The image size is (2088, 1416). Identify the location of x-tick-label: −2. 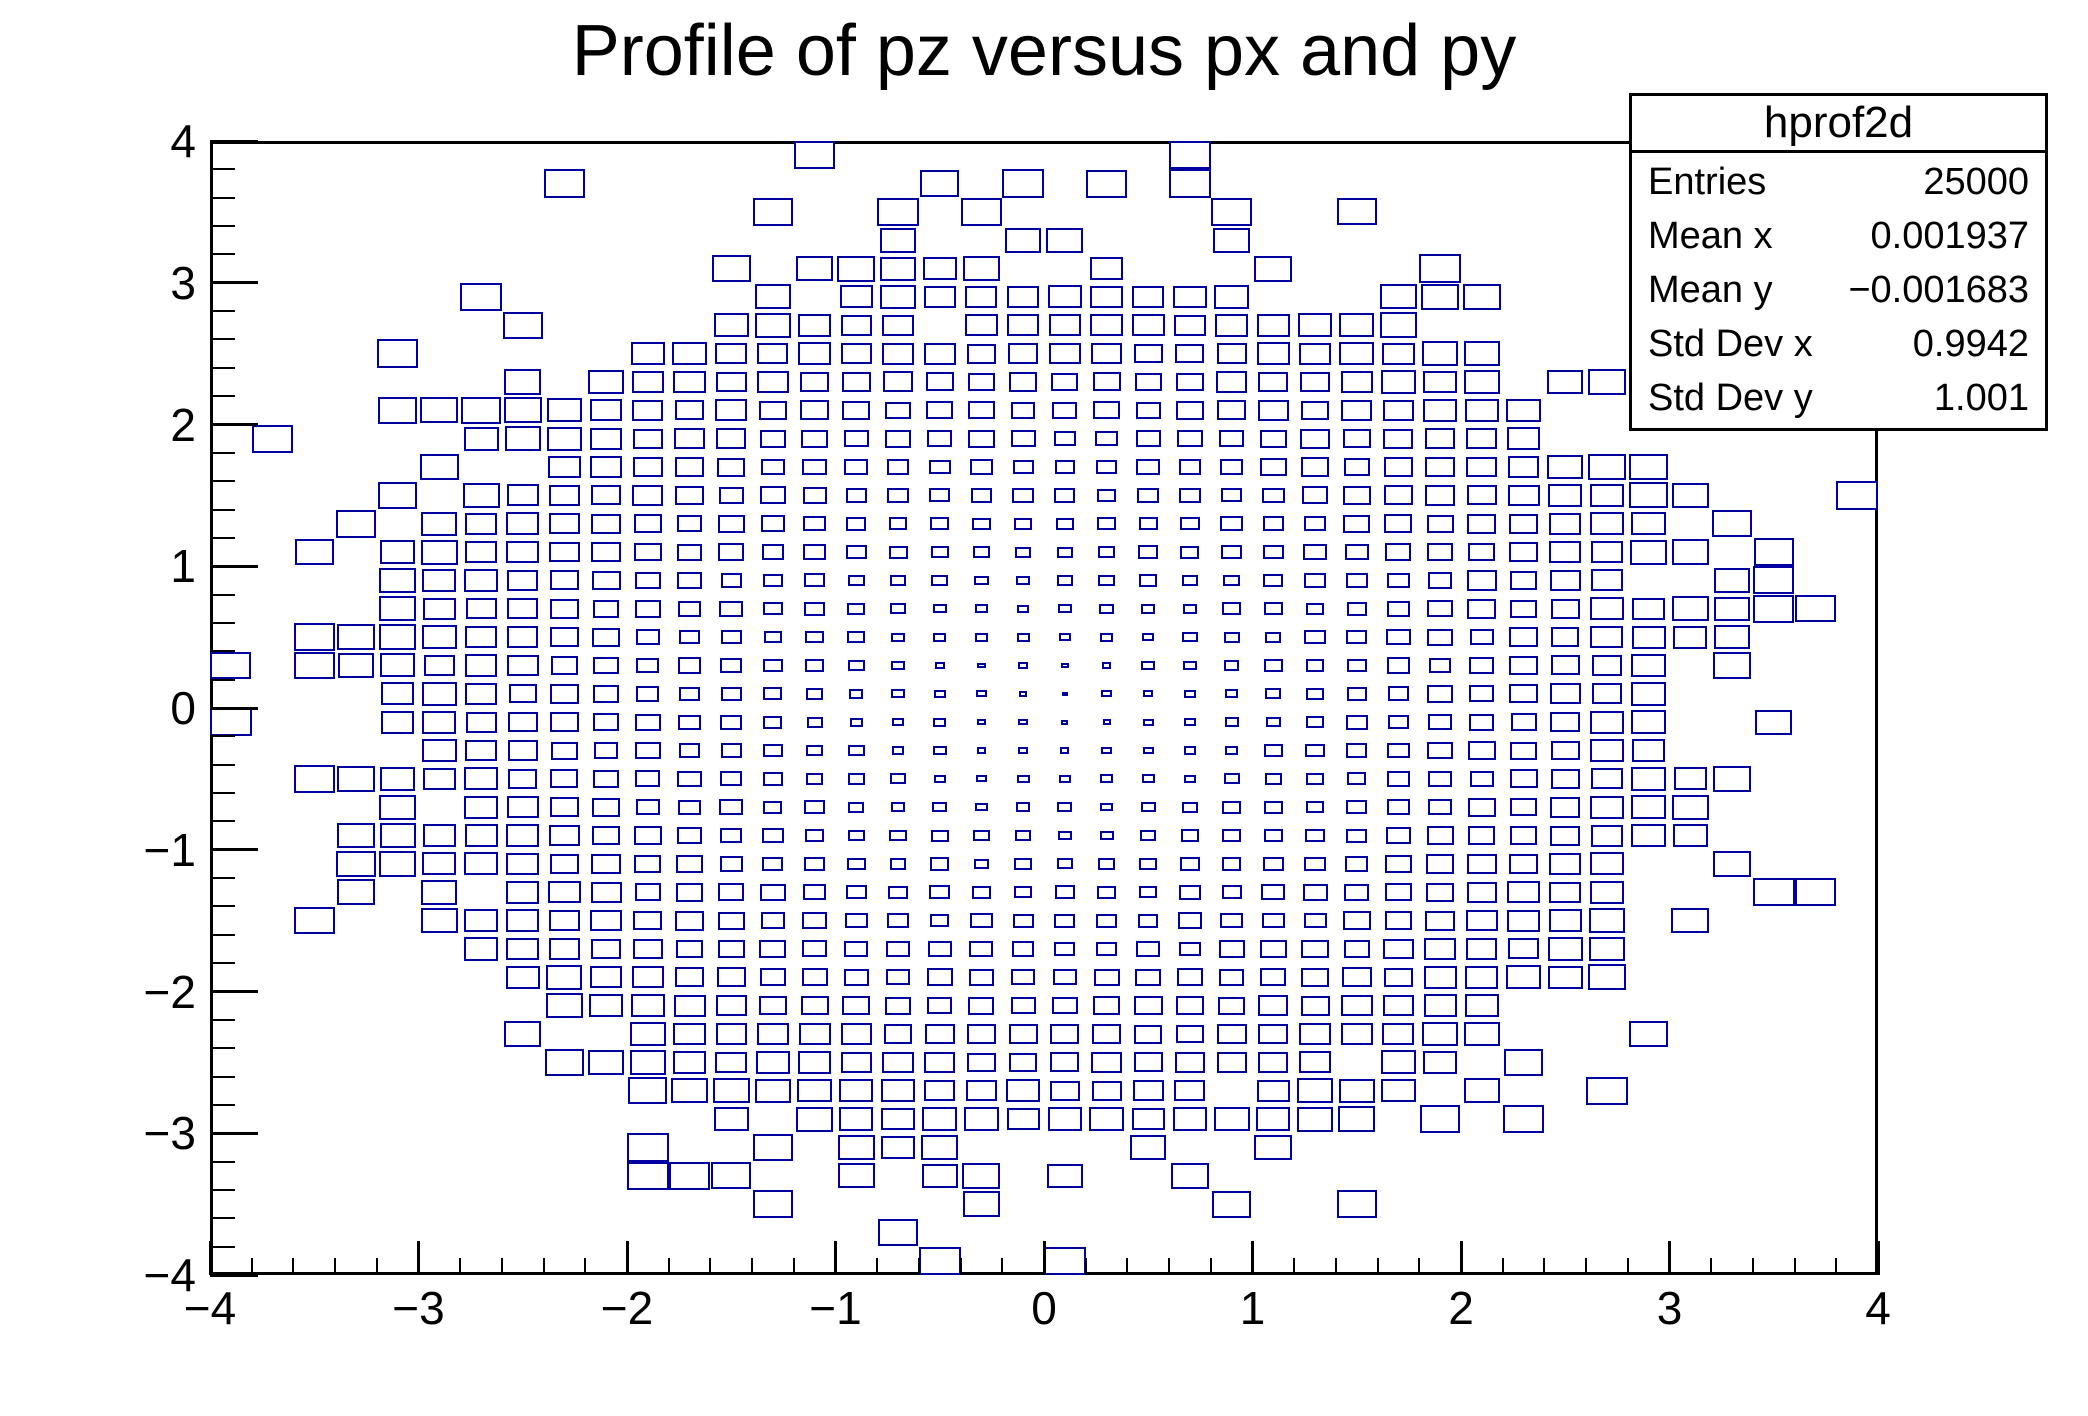
(627, 1308).